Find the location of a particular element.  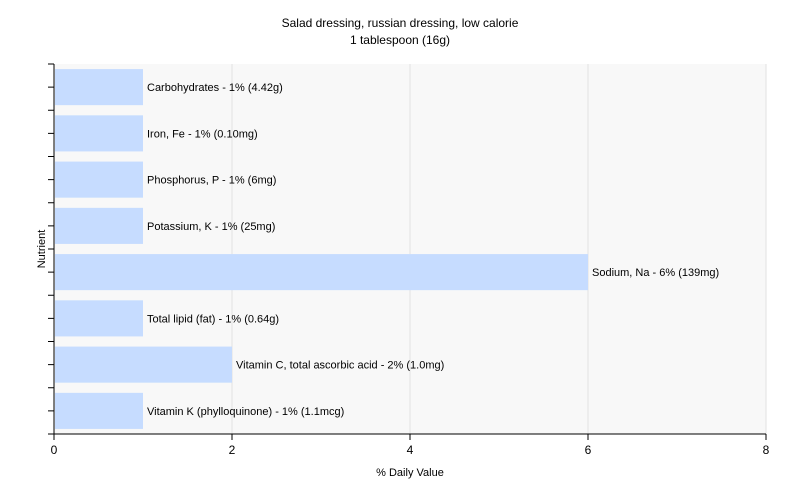

bar-label: Iron, Fe - 1% (0.10mg) is located at coordinates (202, 134).